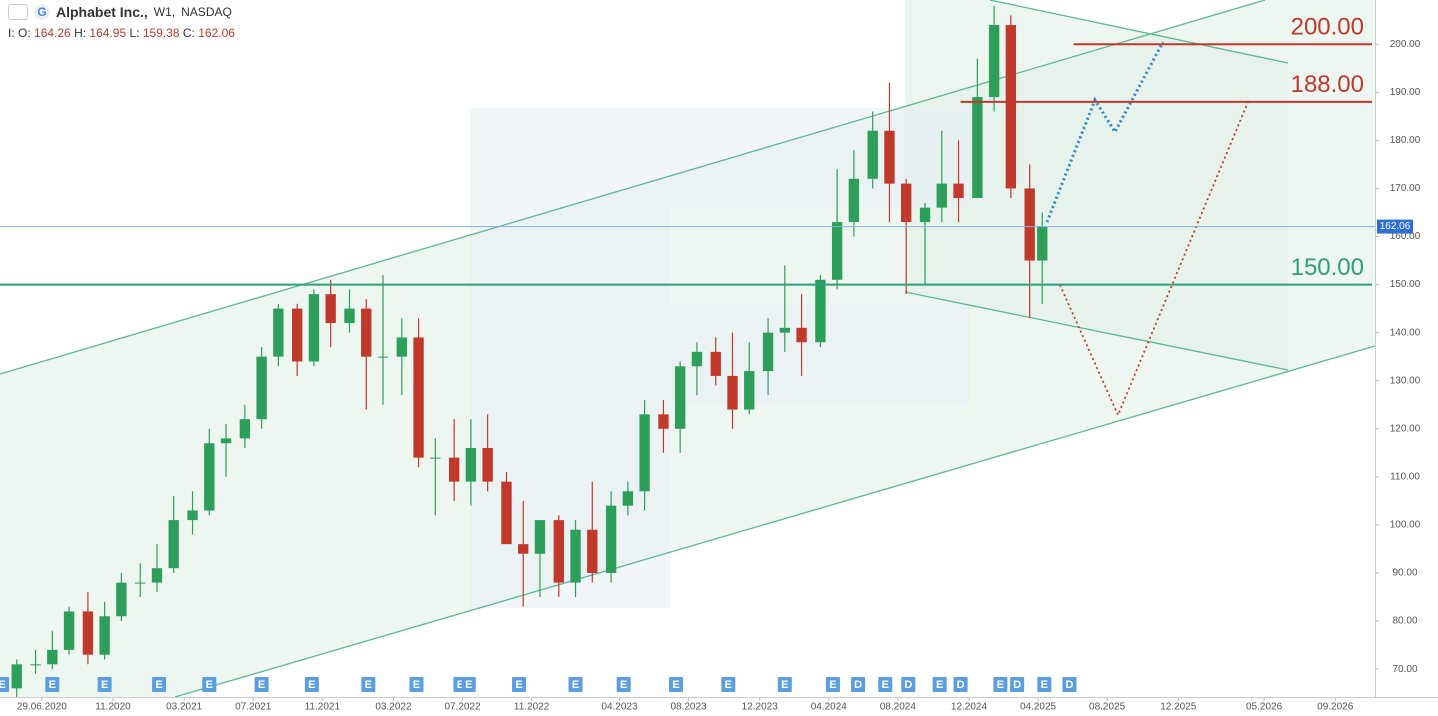 The width and height of the screenshot is (1438, 716). Describe the element at coordinates (1395, 226) in the screenshot. I see `last-price-tag` at that location.